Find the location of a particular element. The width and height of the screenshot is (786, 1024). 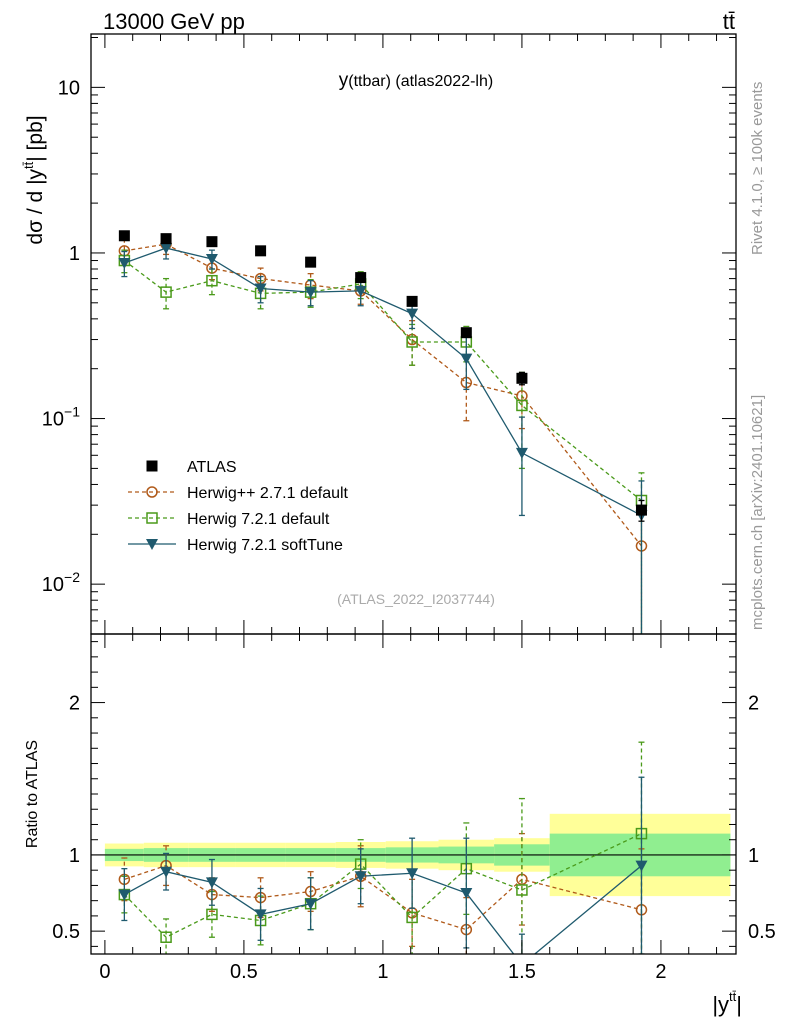

header-right: tt̄ is located at coordinates (729, 21).